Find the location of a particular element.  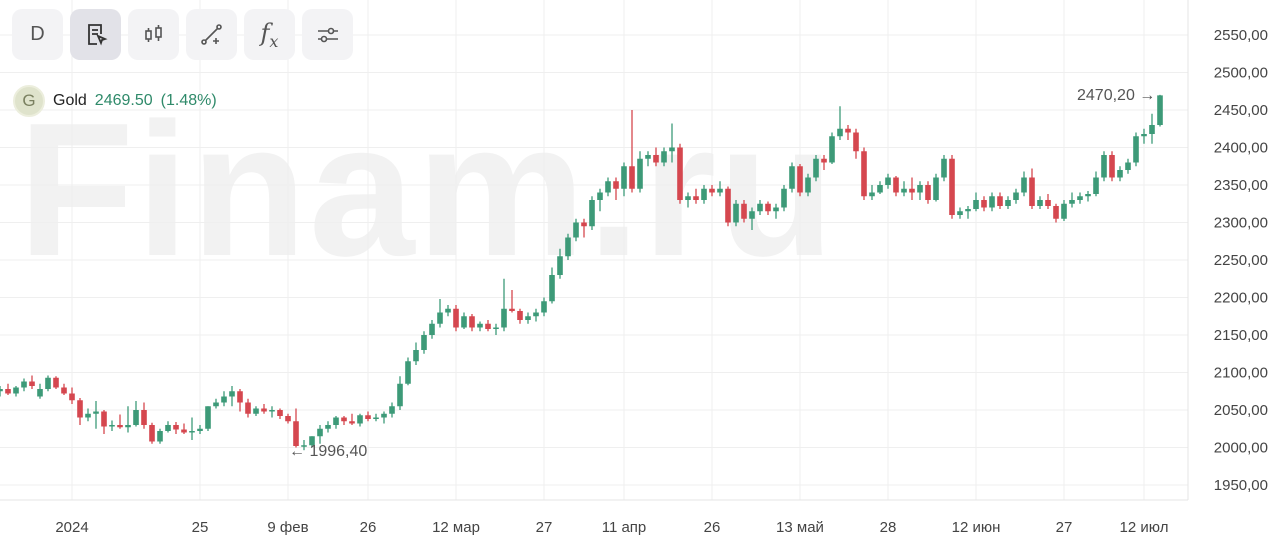

y-tick-label: 2550,00 is located at coordinates (1241, 35).